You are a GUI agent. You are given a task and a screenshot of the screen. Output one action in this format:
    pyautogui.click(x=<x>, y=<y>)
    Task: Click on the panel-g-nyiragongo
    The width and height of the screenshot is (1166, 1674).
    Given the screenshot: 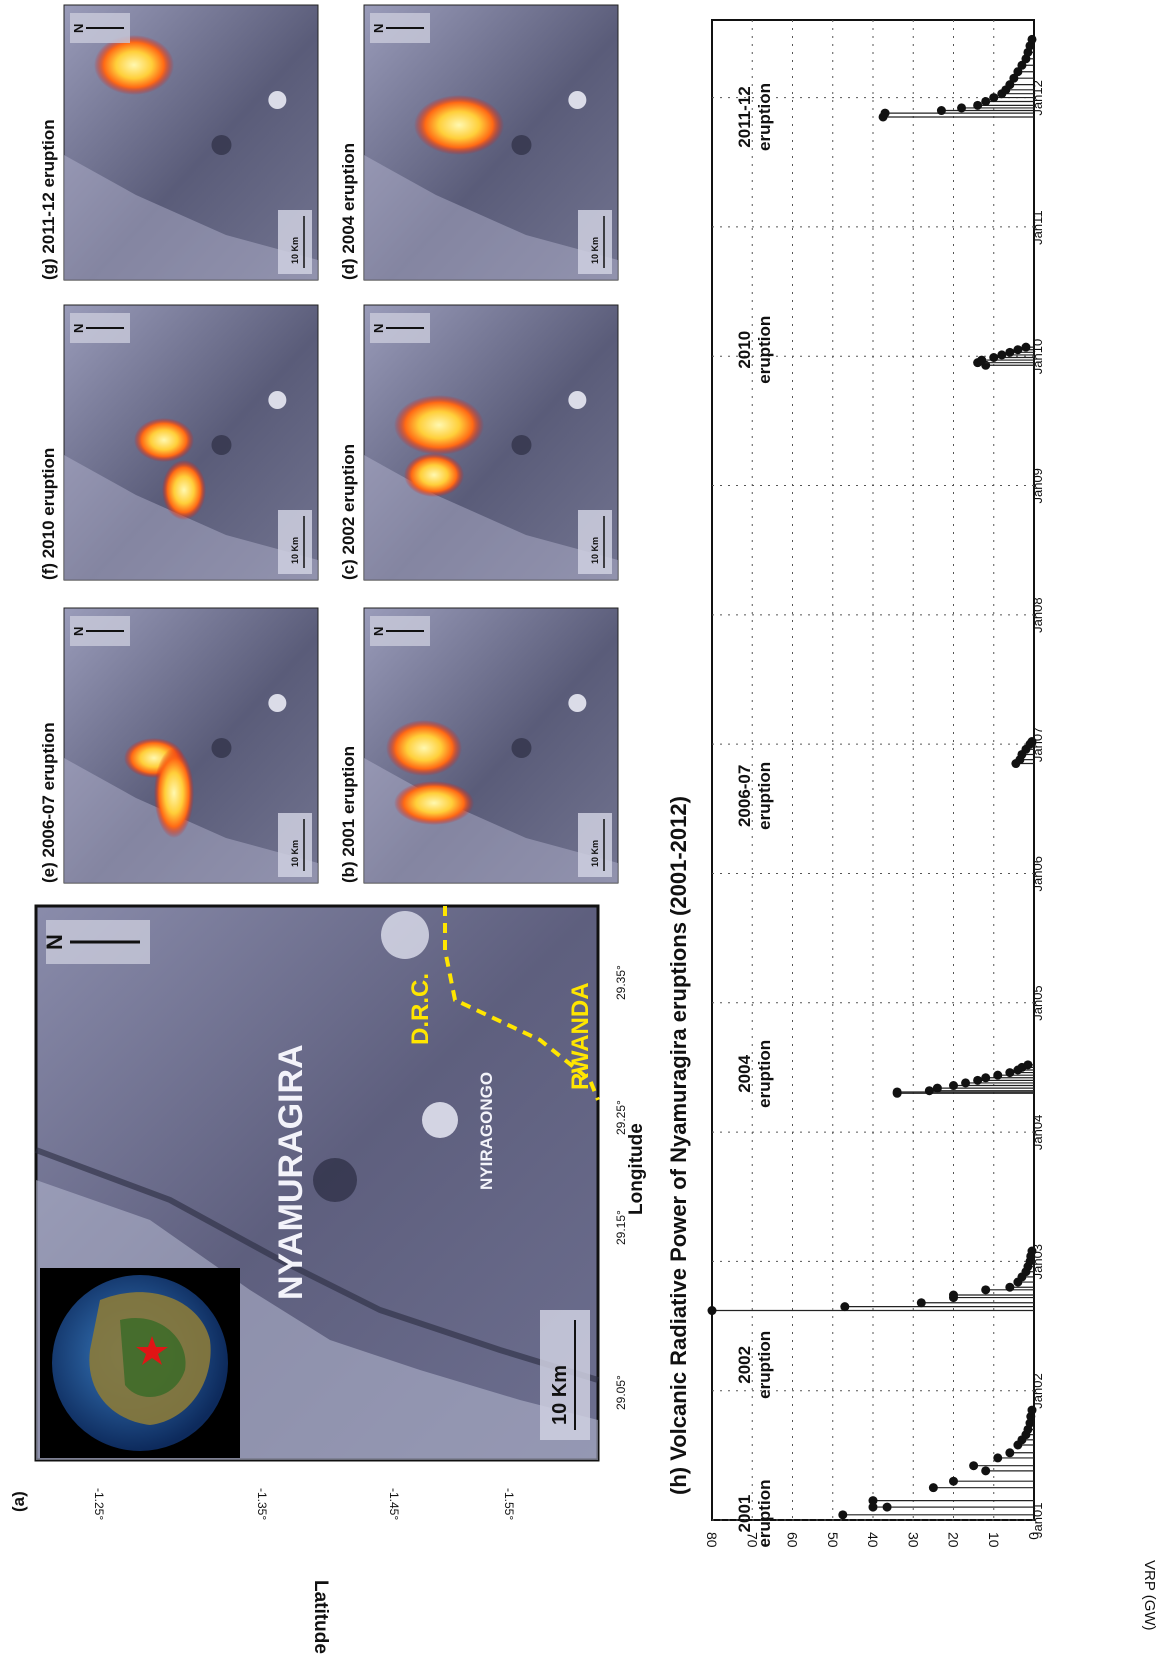 What is the action you would take?
    pyautogui.click(x=277, y=100)
    